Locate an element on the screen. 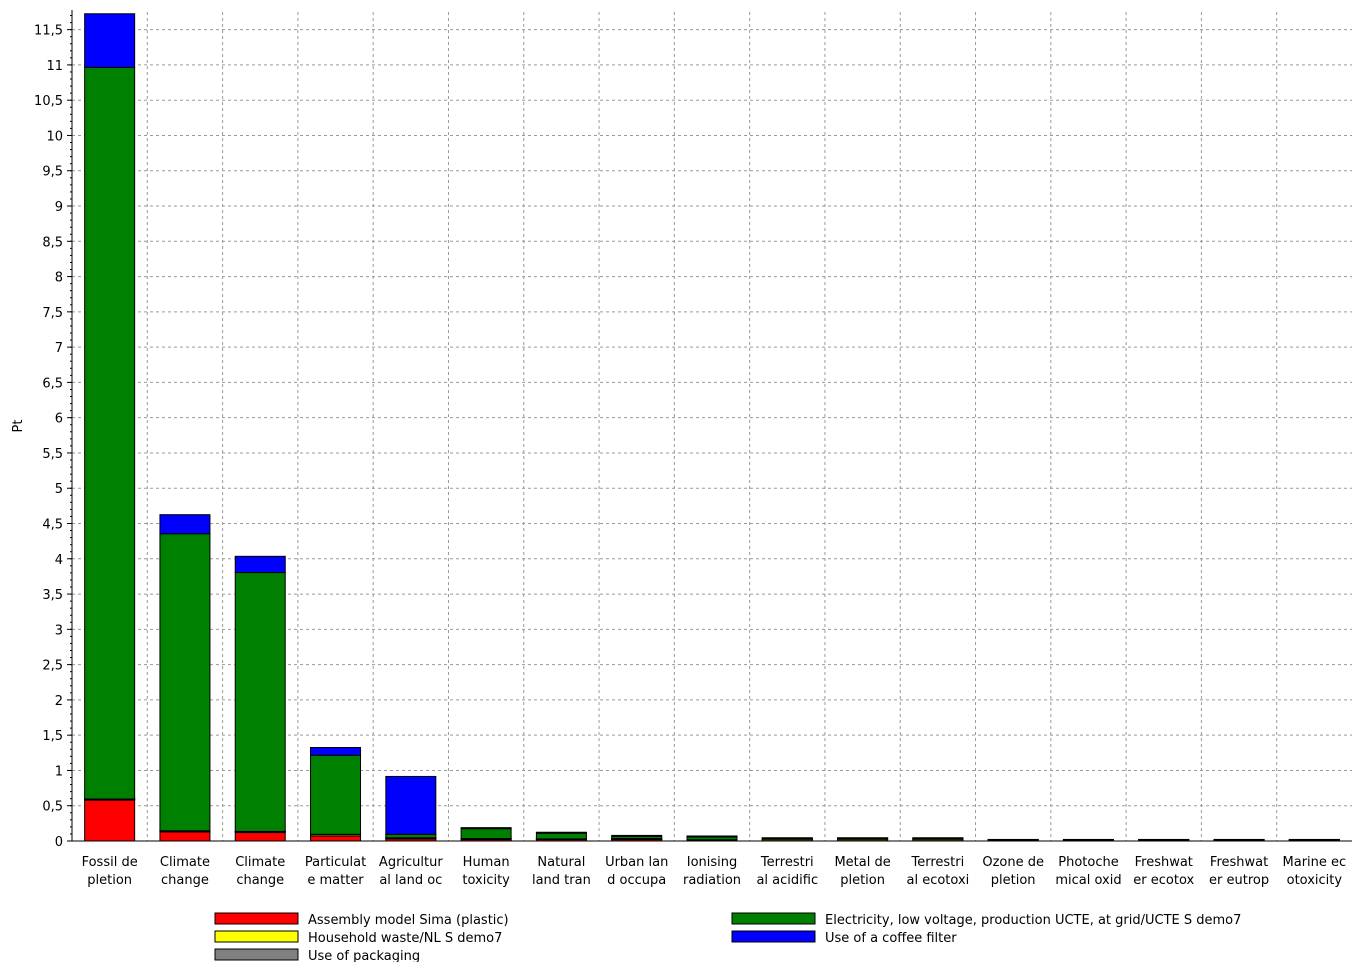  y-tick-label: 10 is located at coordinates (54, 136).